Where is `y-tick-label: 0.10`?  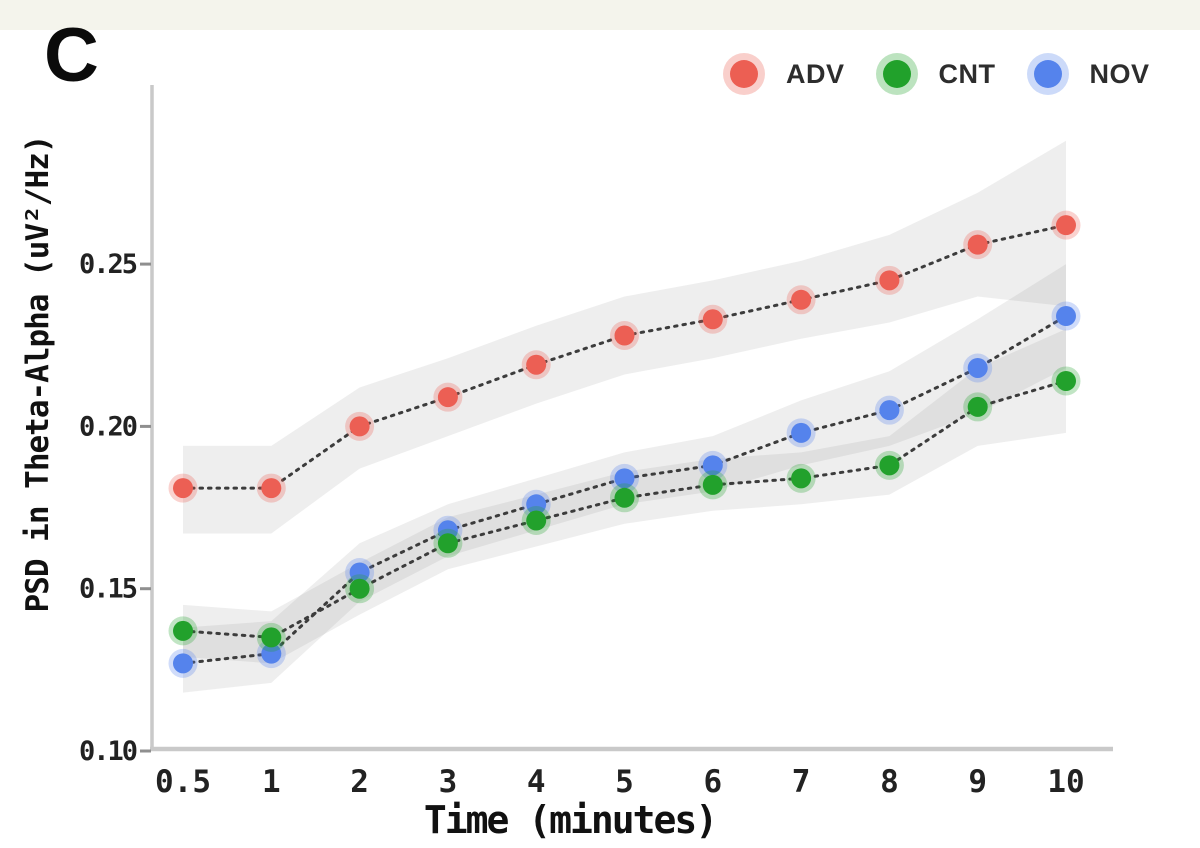 y-tick-label: 0.10 is located at coordinates (108, 751).